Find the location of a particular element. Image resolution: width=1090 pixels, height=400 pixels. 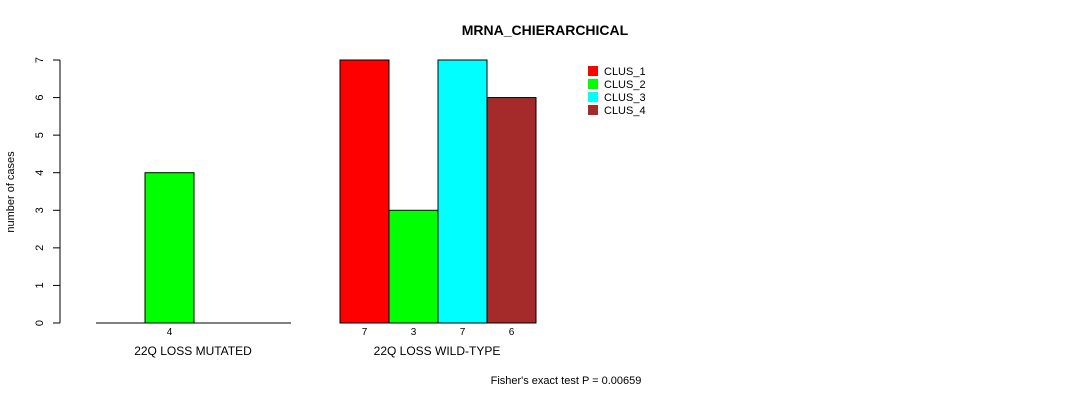

legend-label: CLUS_1 is located at coordinates (625, 72).